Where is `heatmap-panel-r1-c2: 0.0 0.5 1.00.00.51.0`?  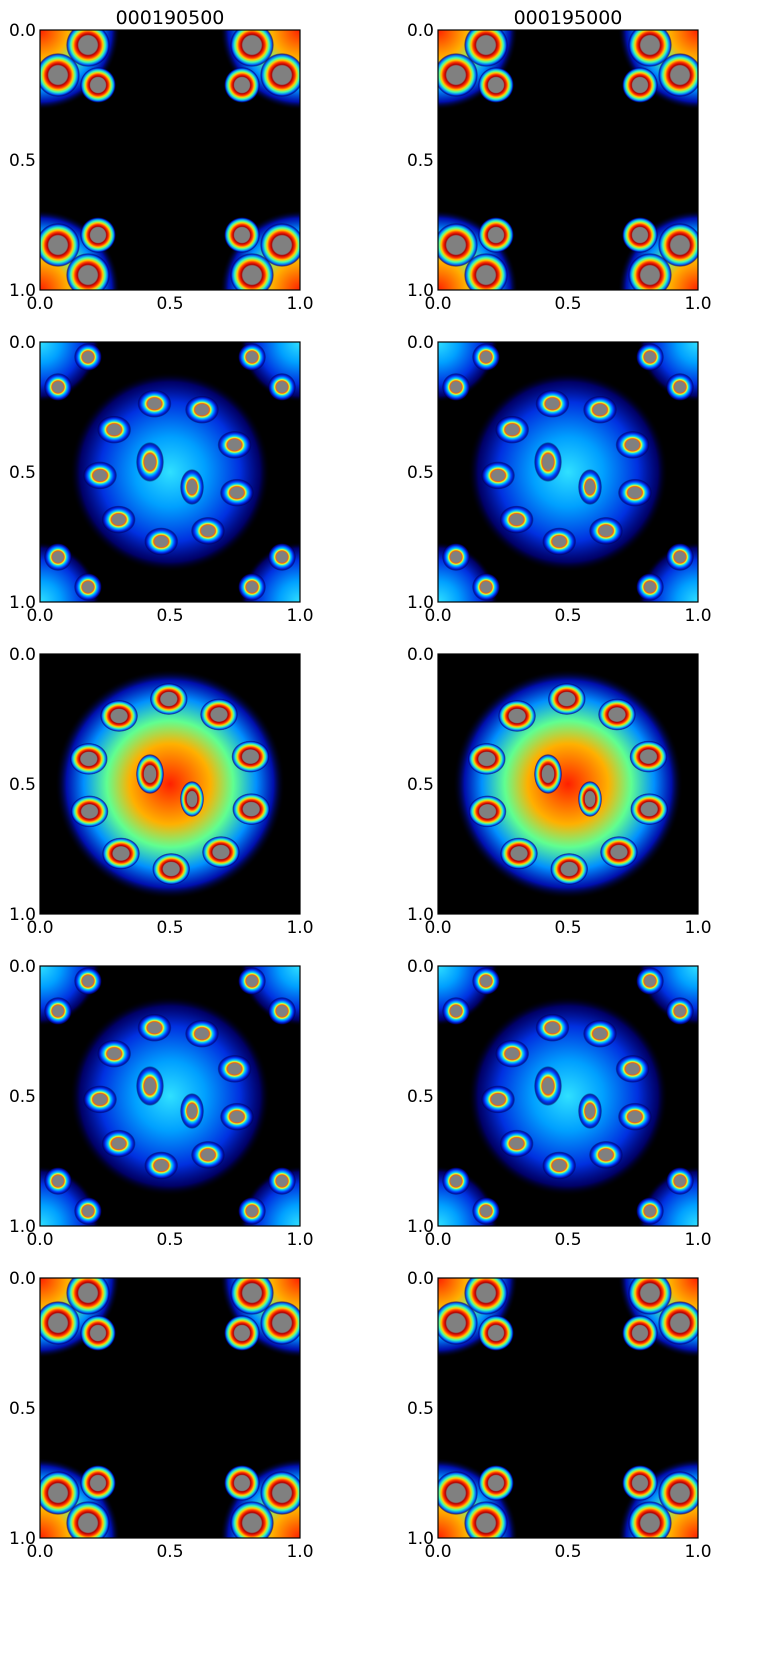
heatmap-panel-r1-c2: 0.0 0.5 1.00.00.51.0 is located at coordinates (559, 167).